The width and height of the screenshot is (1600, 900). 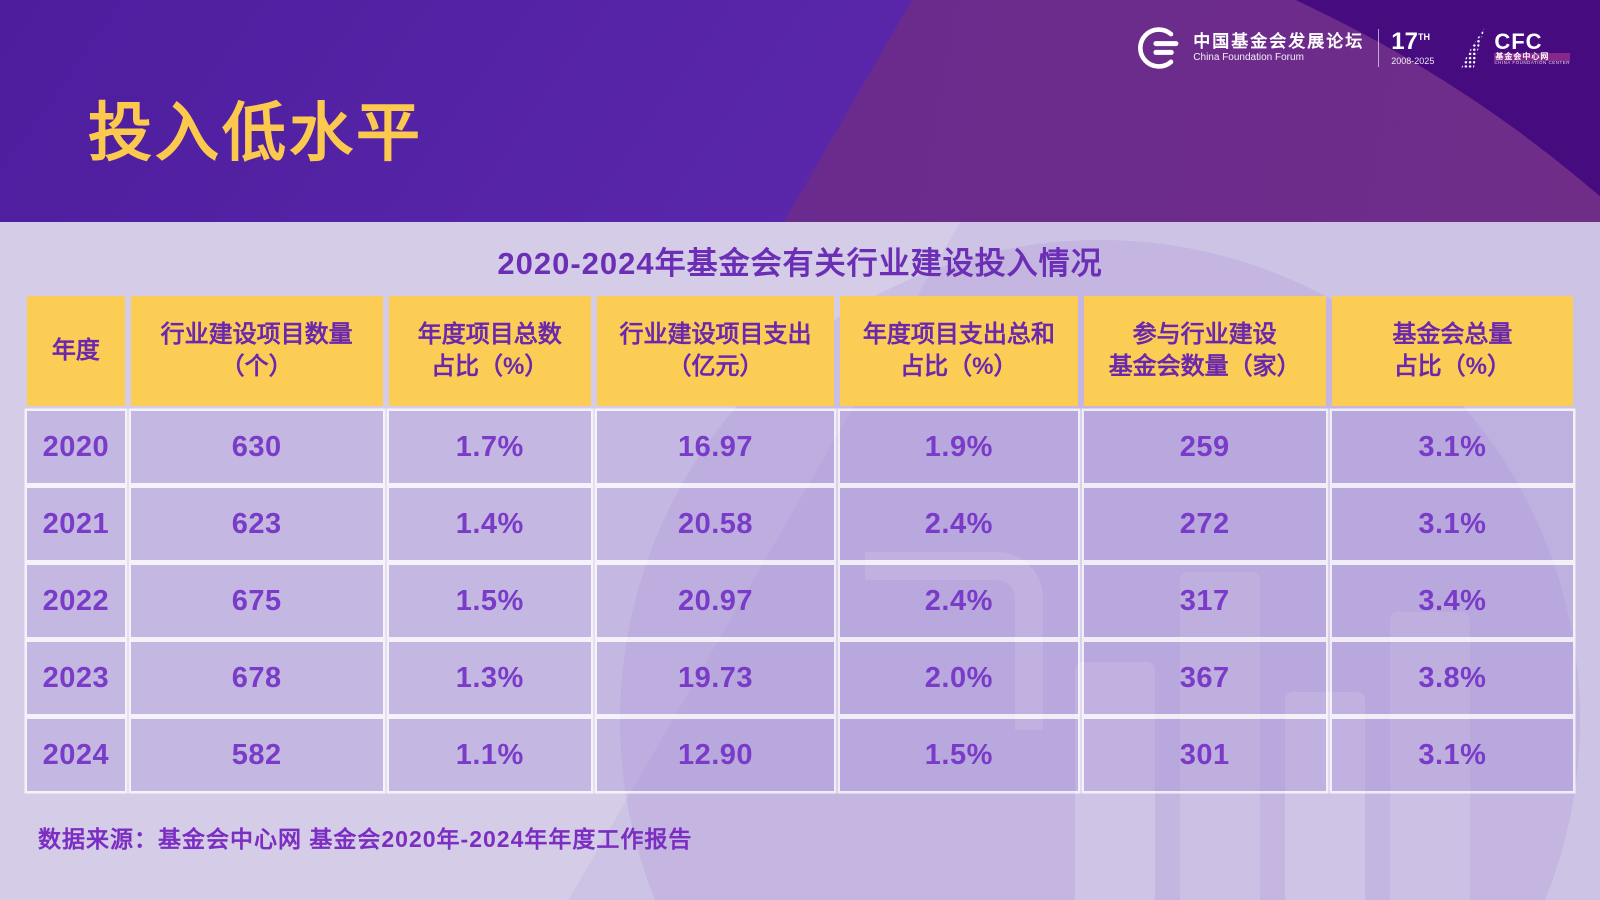 What do you see at coordinates (76, 351) in the screenshot?
I see `col-header-year: 年度` at bounding box center [76, 351].